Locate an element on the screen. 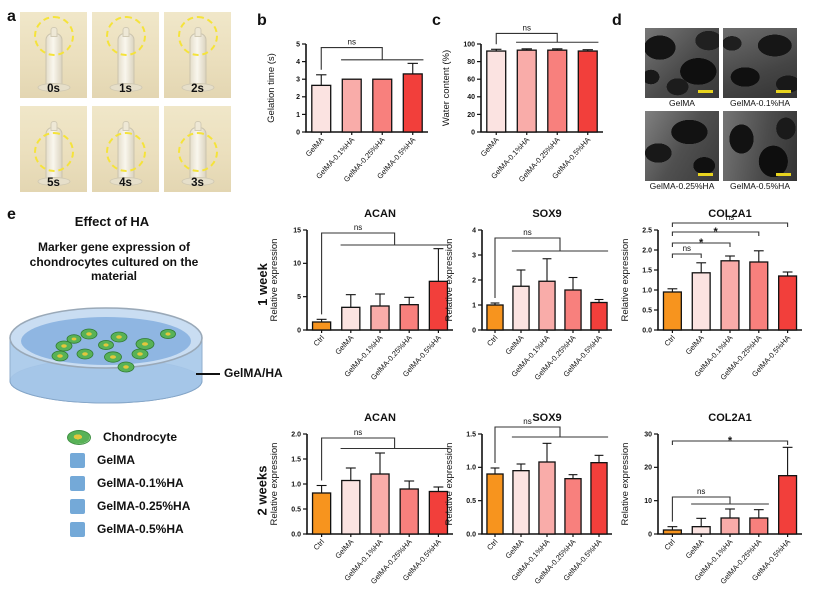 This screenshot has height=609, width=818. sem-image-label: GelMA-0.5%HA is located at coordinates (760, 186).